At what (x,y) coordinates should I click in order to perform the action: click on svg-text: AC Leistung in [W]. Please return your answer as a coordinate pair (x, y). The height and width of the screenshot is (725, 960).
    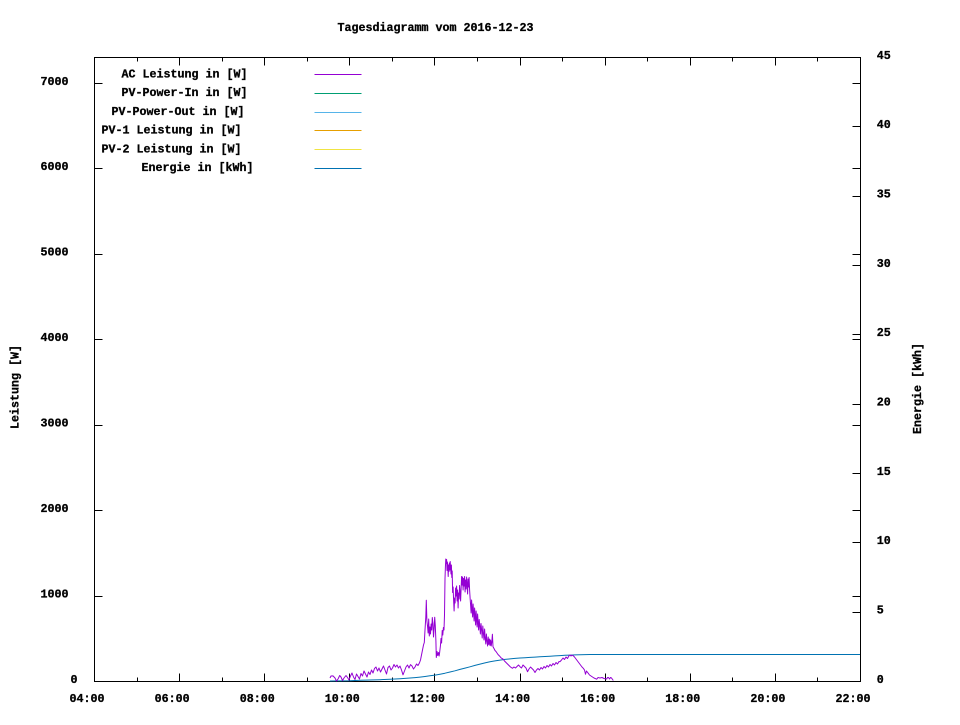
    Looking at the image, I should click on (185, 74).